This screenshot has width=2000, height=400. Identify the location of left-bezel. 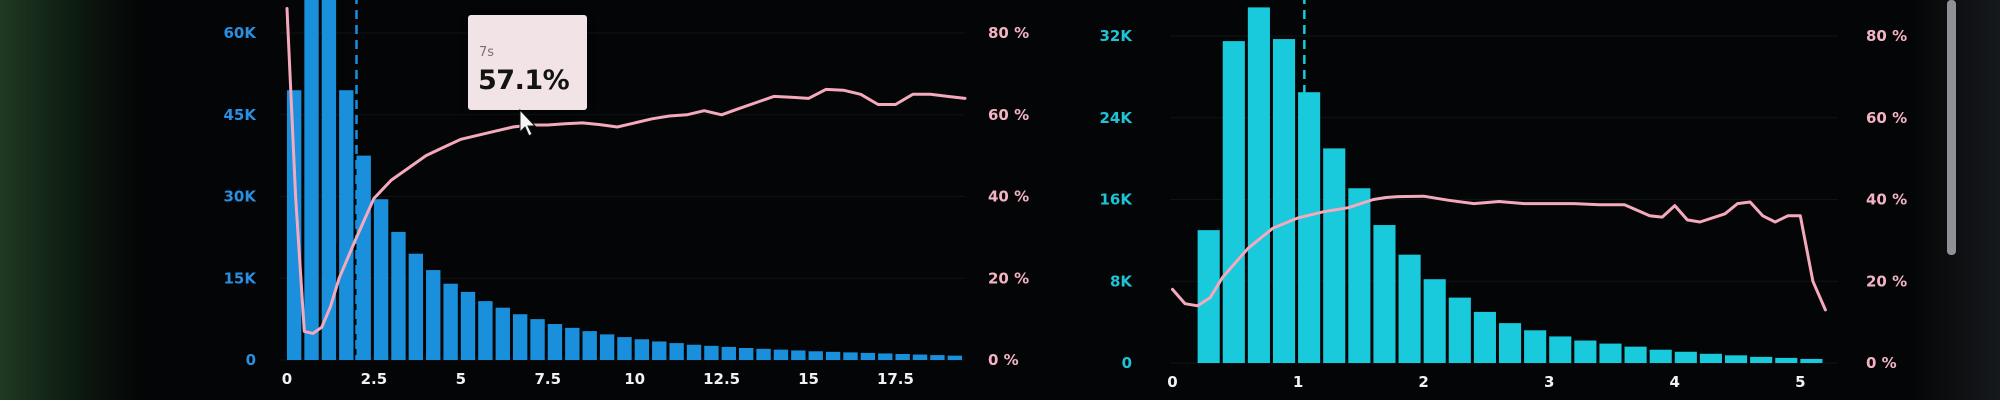
(70, 200).